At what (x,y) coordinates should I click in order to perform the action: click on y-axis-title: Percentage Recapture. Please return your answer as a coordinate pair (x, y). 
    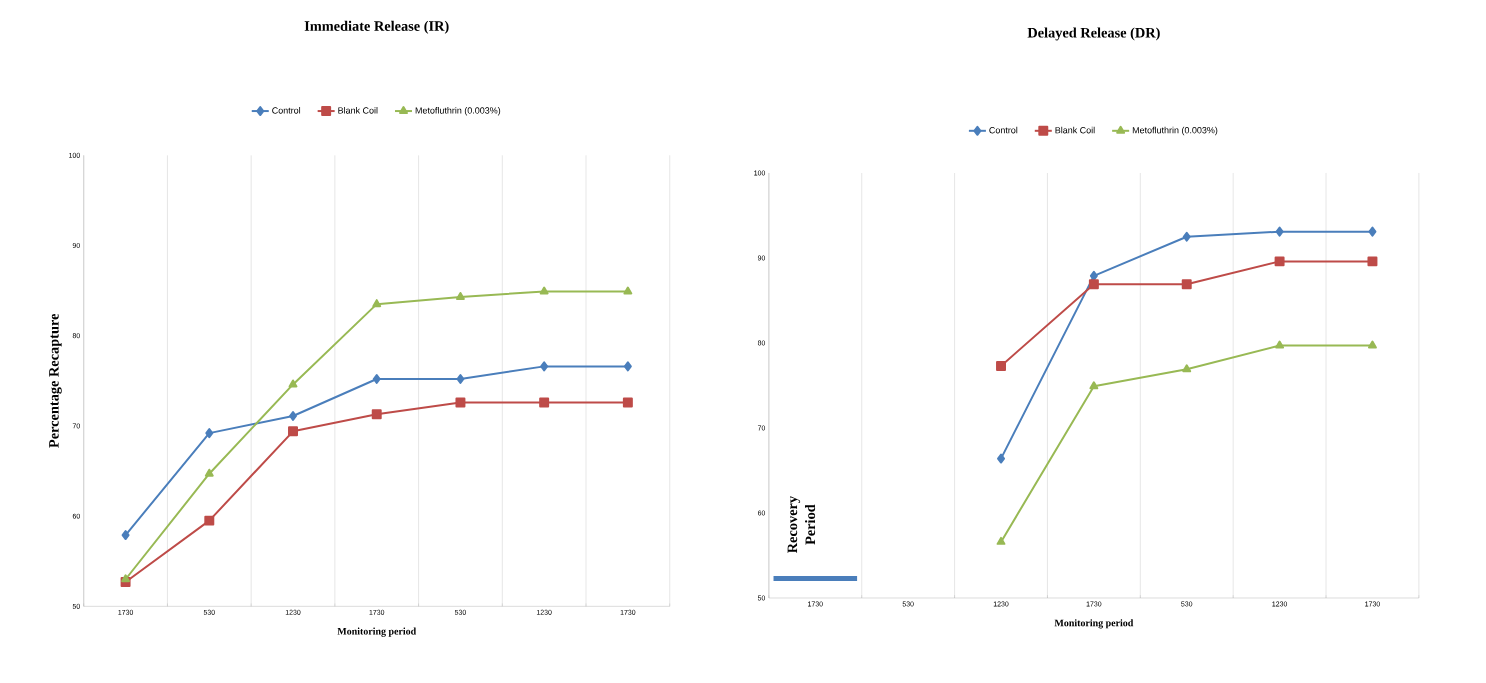
    Looking at the image, I should click on (55, 380).